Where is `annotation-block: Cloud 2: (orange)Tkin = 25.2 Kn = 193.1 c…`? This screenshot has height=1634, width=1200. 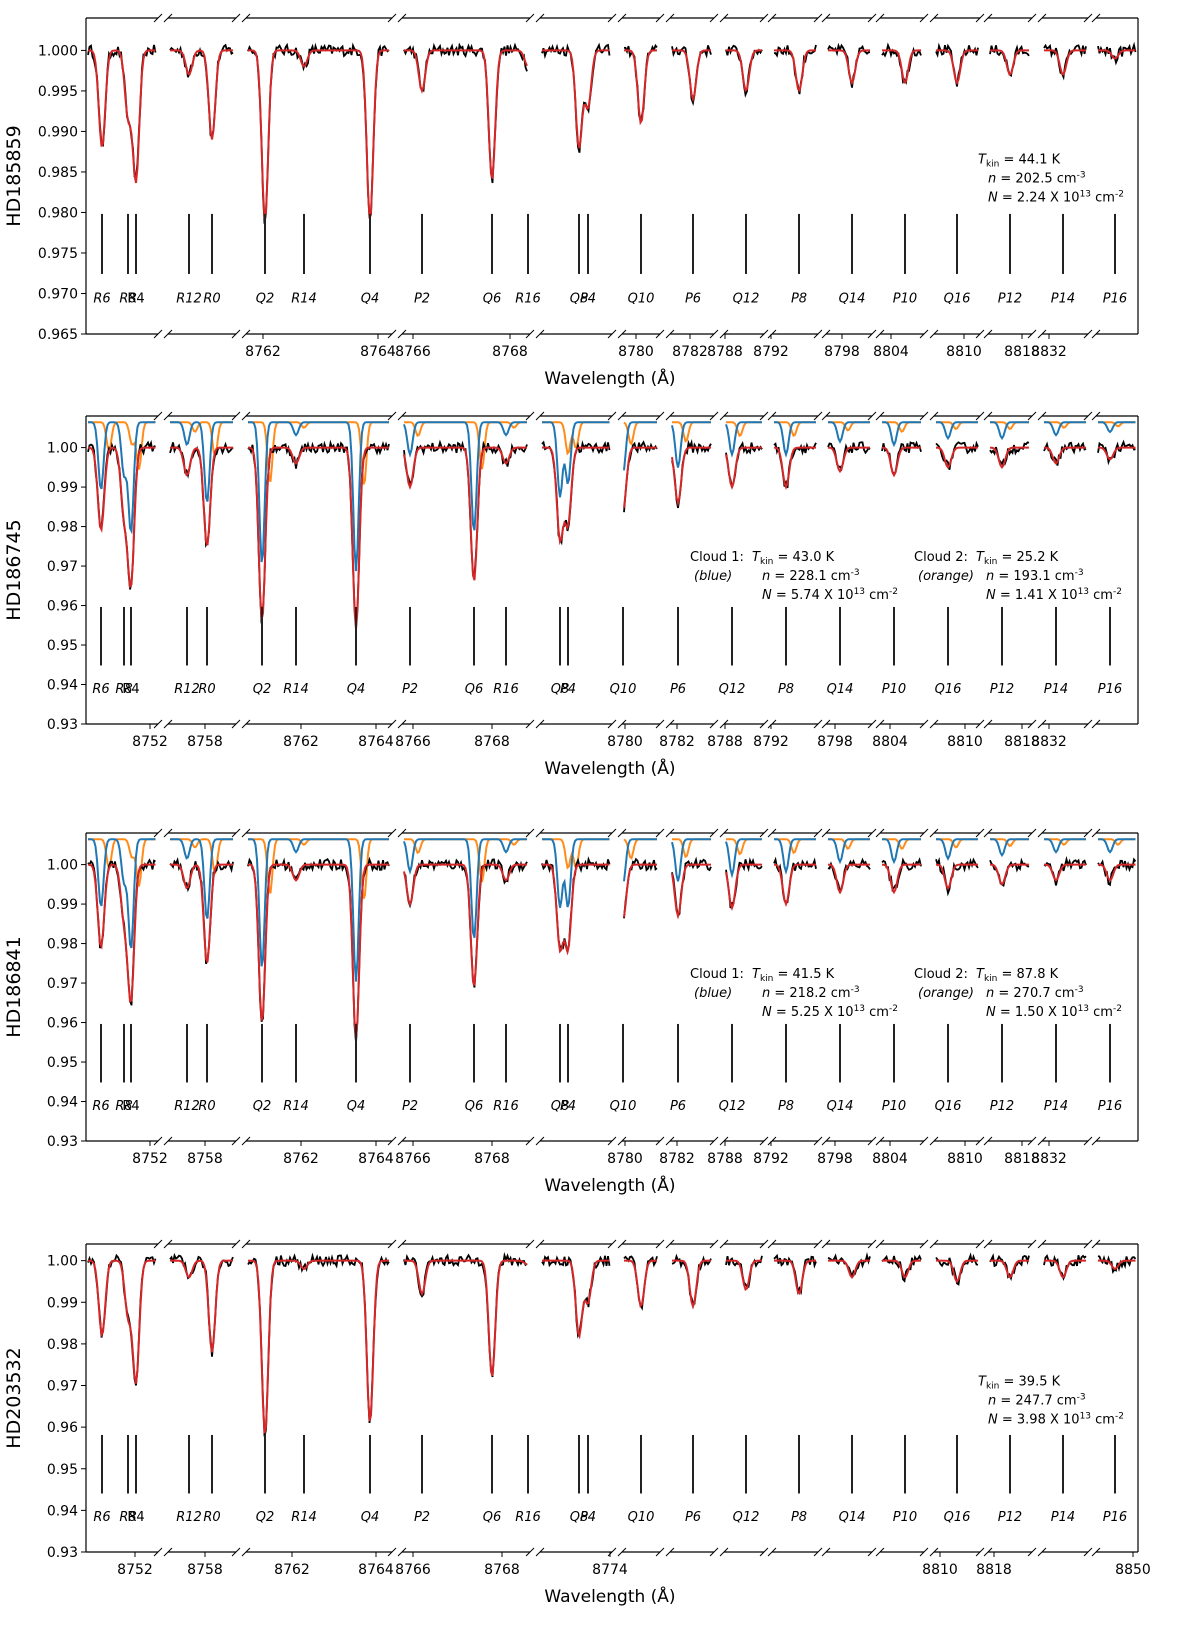
annotation-block: Cloud 2: (orange)Tkin = 25.2 Kn = 193.1 c… is located at coordinates (1018, 576).